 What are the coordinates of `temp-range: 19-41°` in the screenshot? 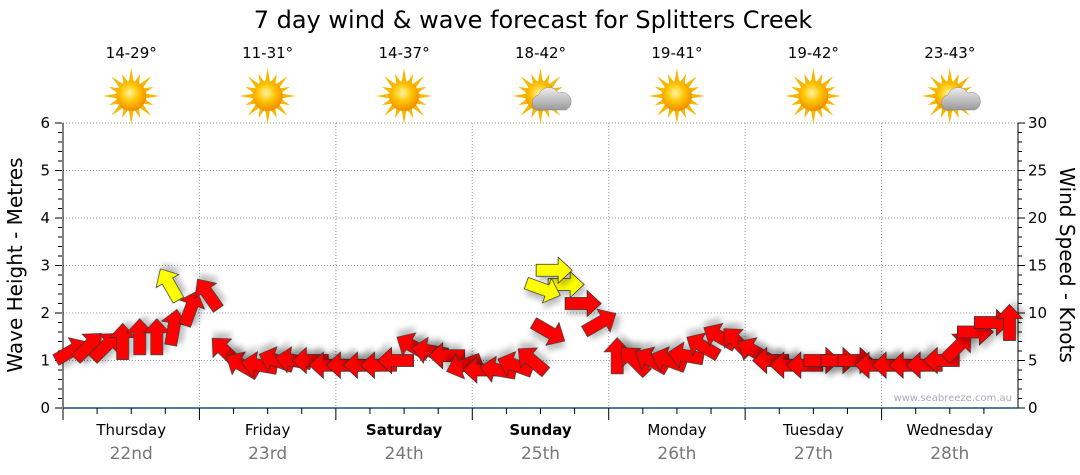 It's located at (676, 53).